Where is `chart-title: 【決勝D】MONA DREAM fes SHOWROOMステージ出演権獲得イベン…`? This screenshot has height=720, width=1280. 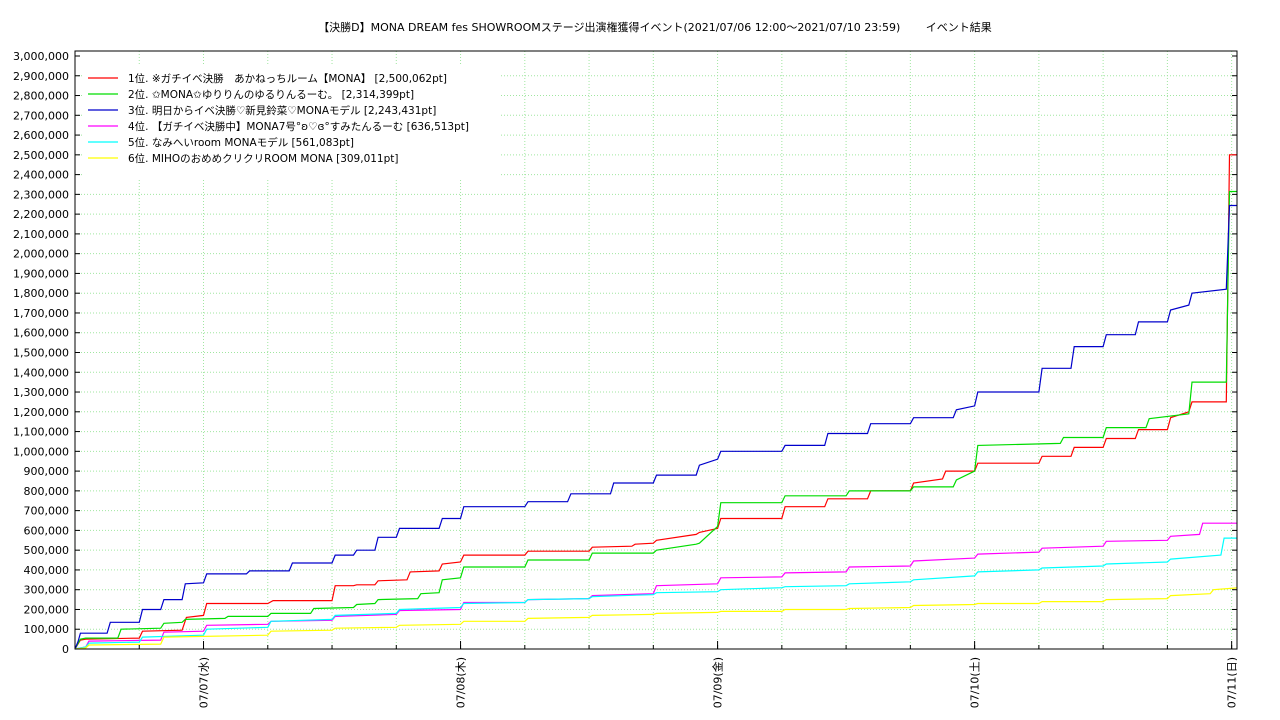 chart-title: 【決勝D】MONA DREAM fes SHOWROOMステージ出演権獲得イベン… is located at coordinates (655, 27).